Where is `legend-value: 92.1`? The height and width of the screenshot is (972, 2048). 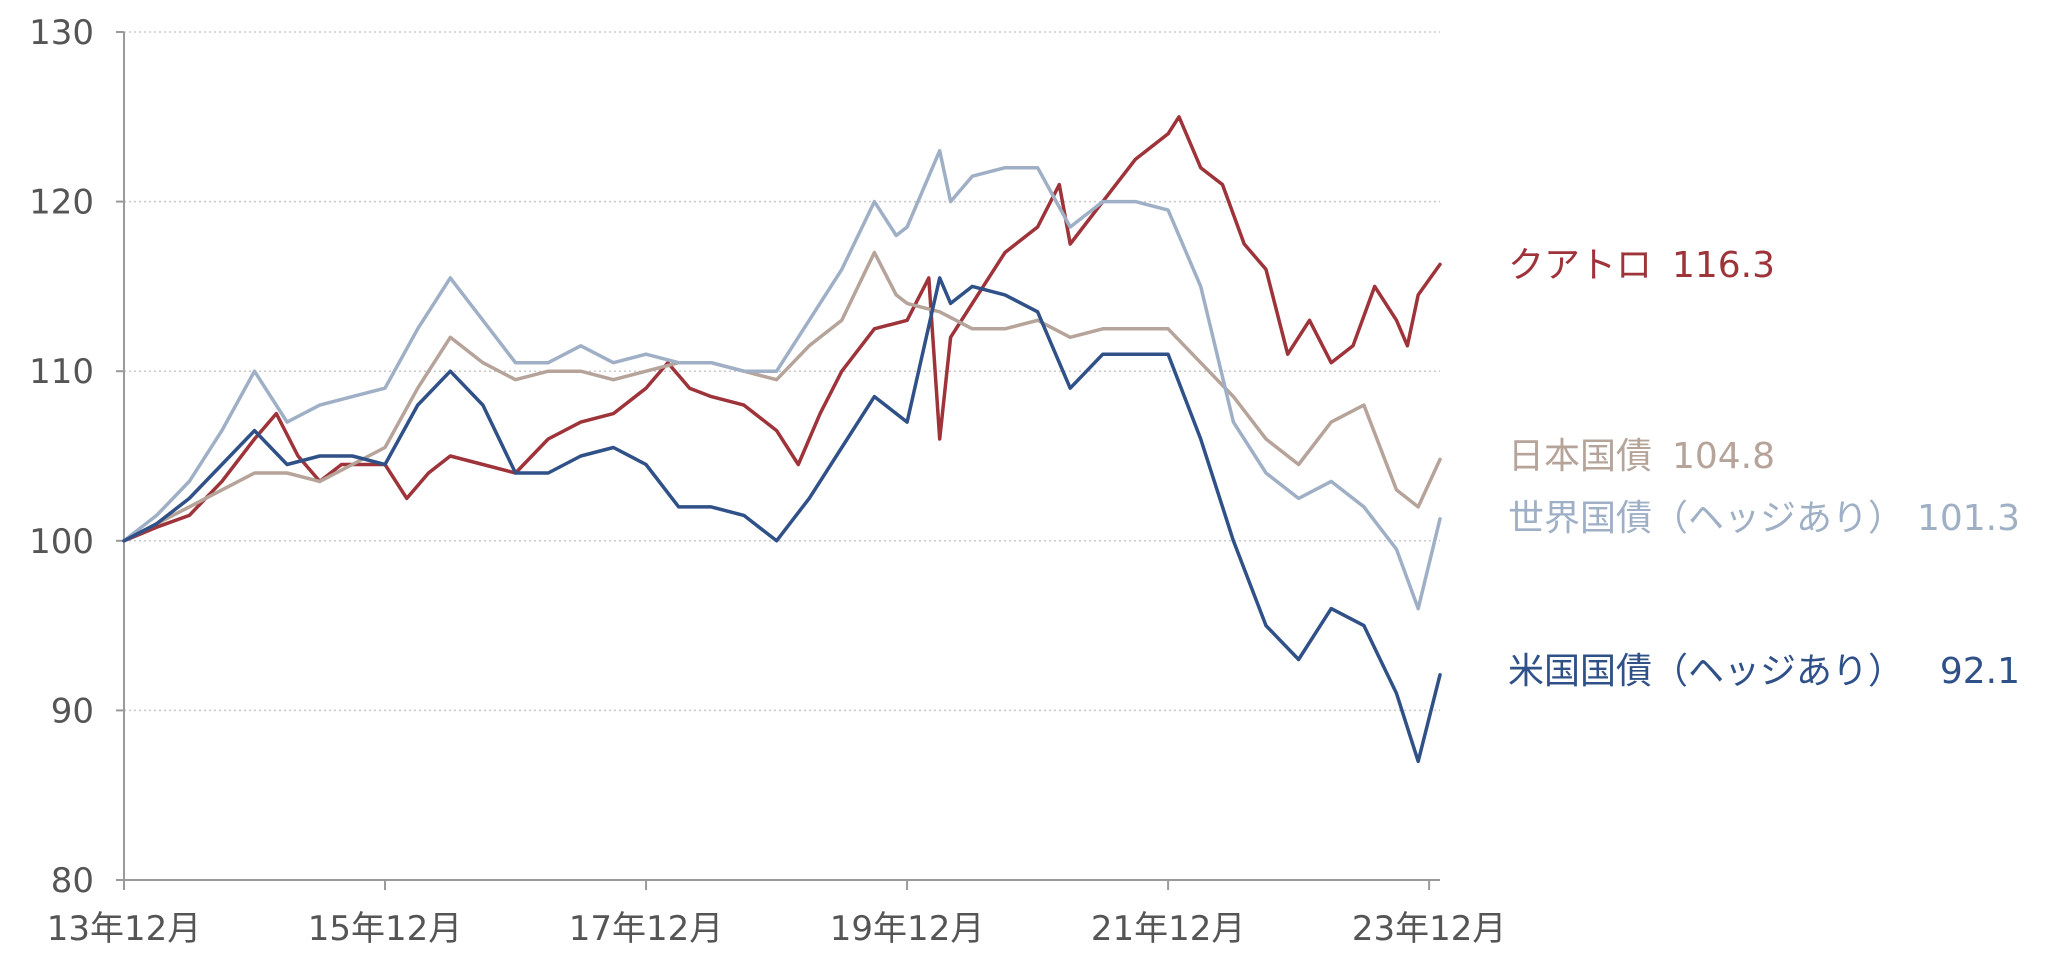
legend-value: 92.1 is located at coordinates (1980, 671).